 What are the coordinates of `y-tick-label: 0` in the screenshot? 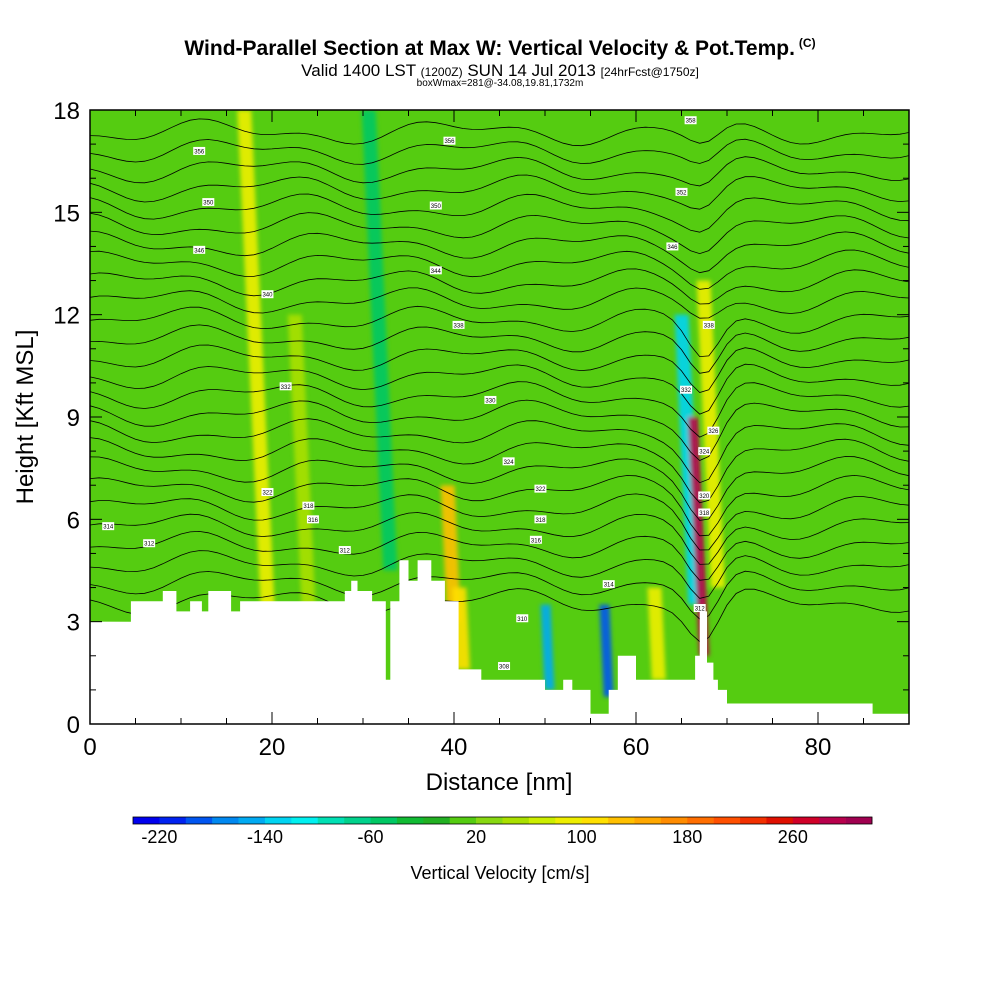 It's located at (73, 725).